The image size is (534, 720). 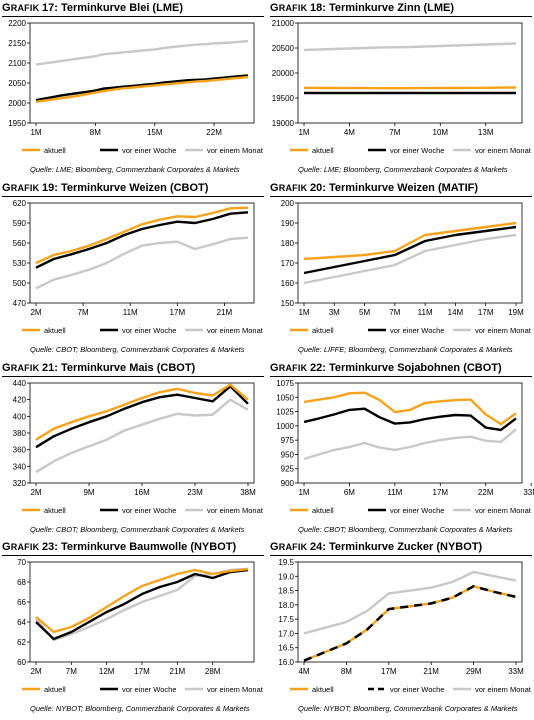 I want to click on x-tick-label: 9M, so click(x=88, y=492).